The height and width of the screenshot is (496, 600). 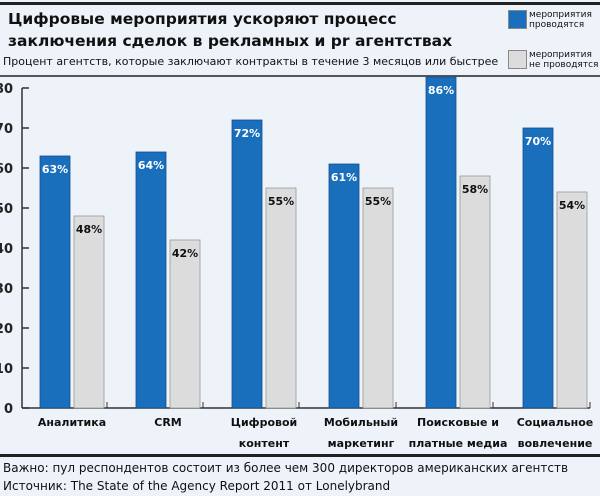 What do you see at coordinates (264, 443) in the screenshot?
I see `x-tick-label: контент` at bounding box center [264, 443].